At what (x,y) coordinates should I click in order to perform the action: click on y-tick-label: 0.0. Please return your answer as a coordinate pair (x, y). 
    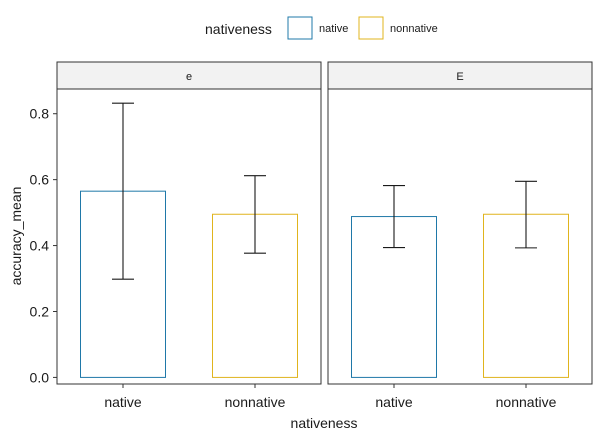
    Looking at the image, I should click on (40, 377).